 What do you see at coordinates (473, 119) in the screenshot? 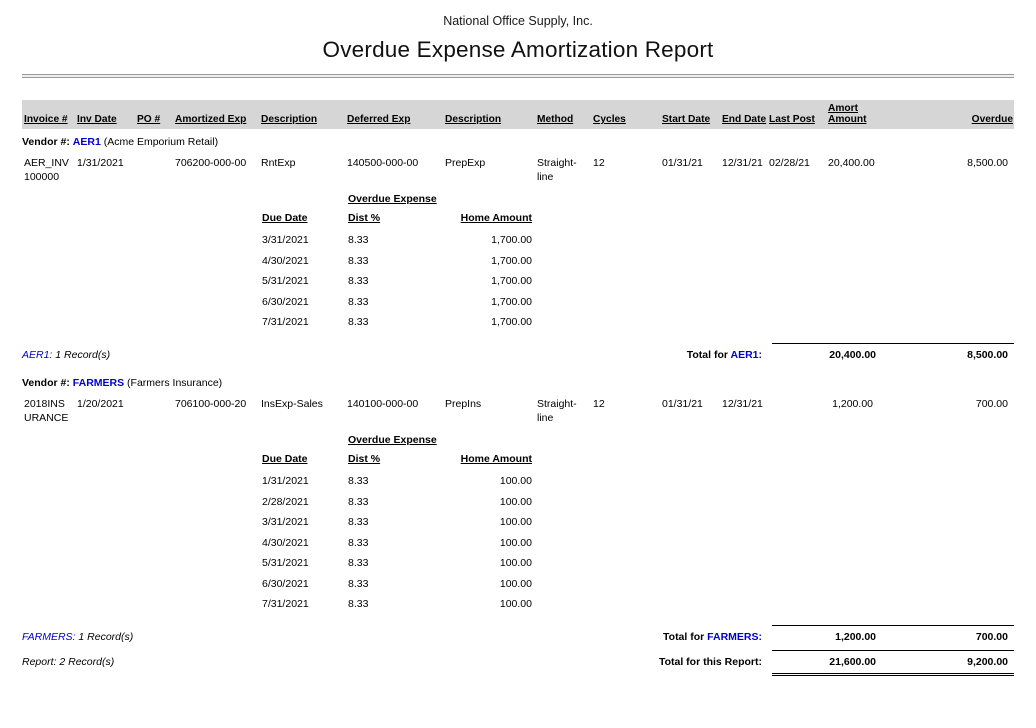
I see `col-description-deferred: Description` at bounding box center [473, 119].